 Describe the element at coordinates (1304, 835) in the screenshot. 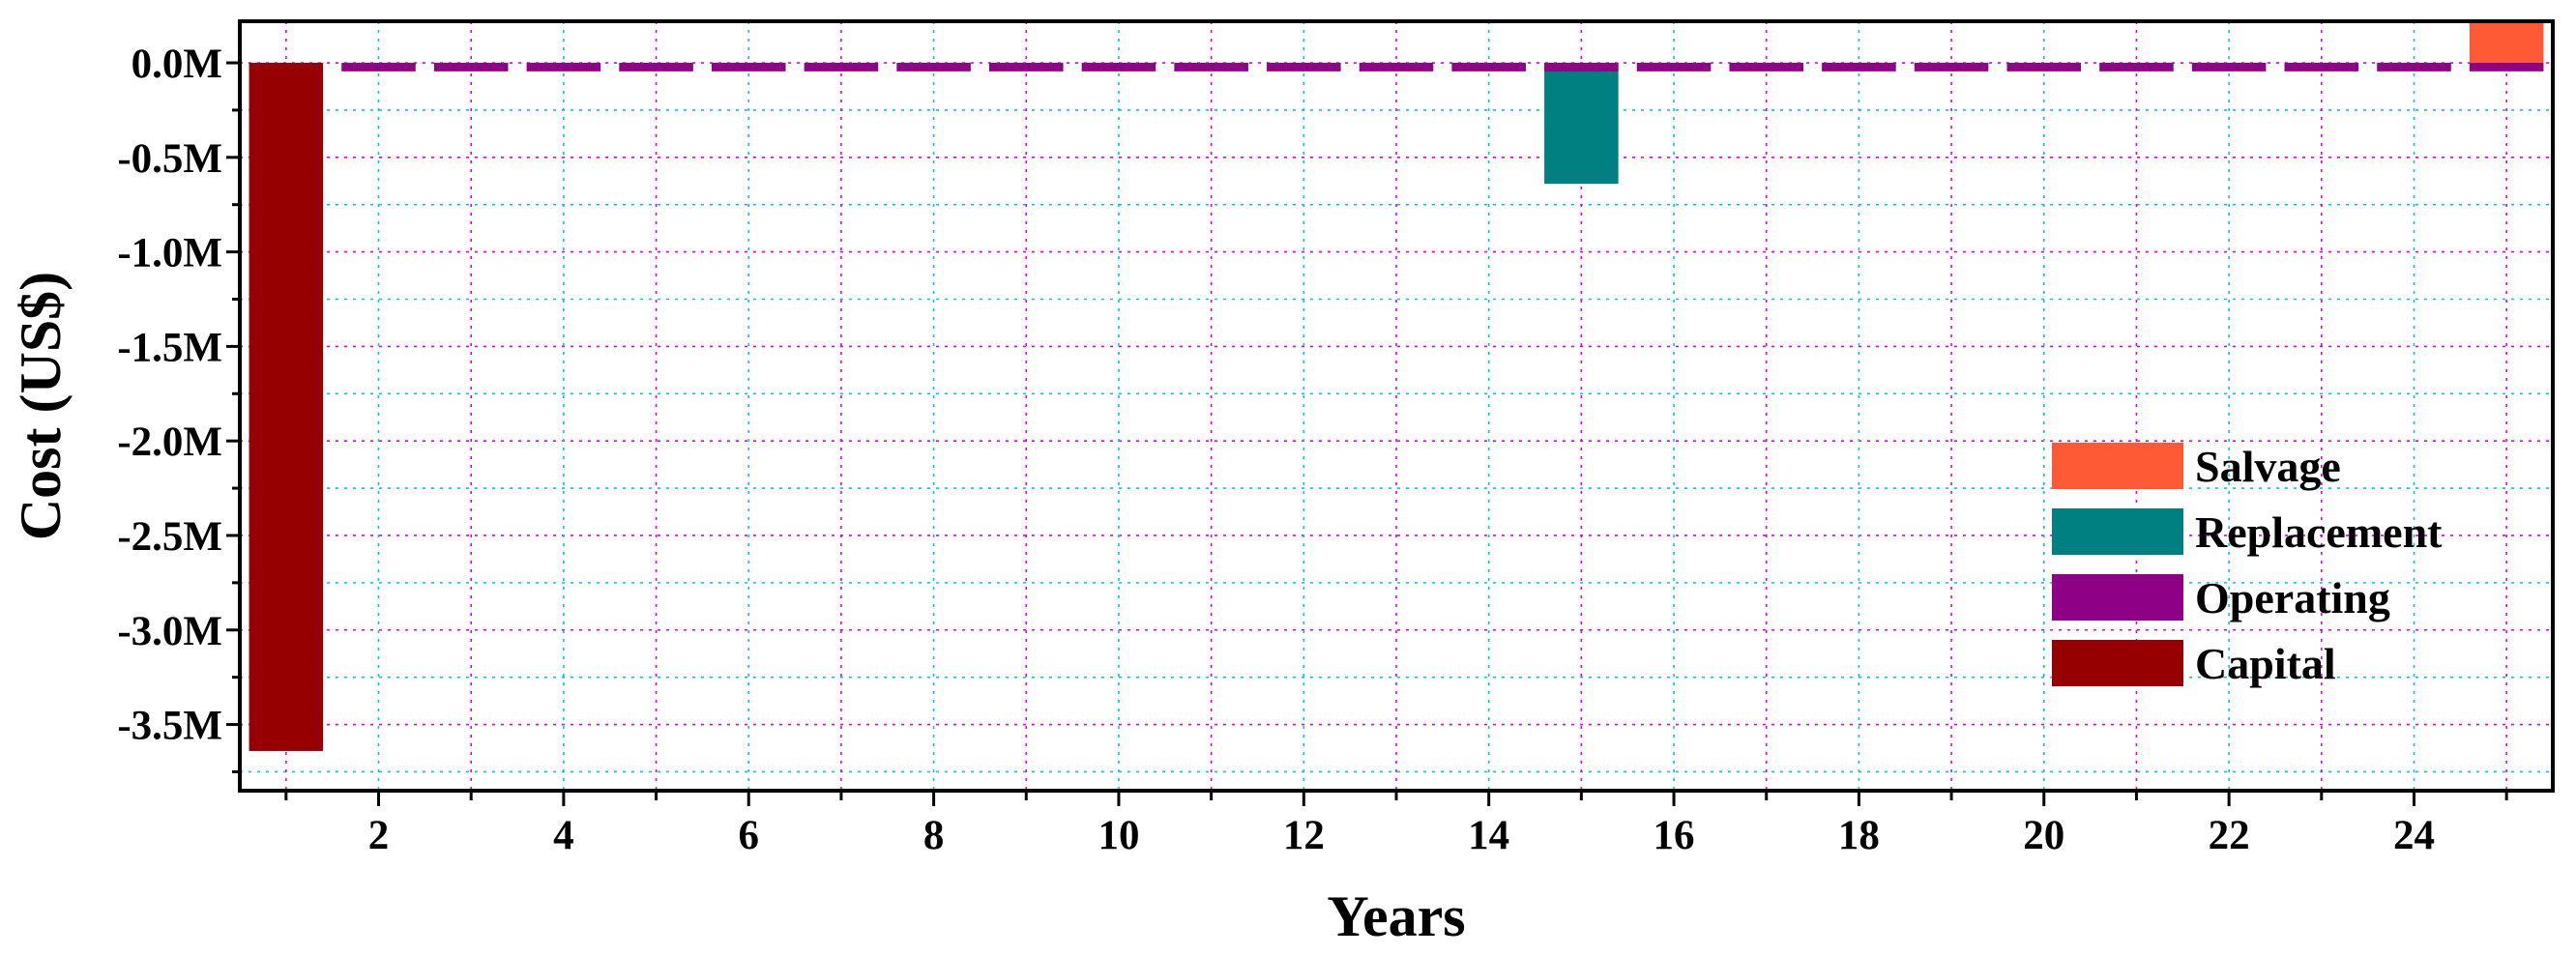

I see `x-tick-label: 12` at that location.